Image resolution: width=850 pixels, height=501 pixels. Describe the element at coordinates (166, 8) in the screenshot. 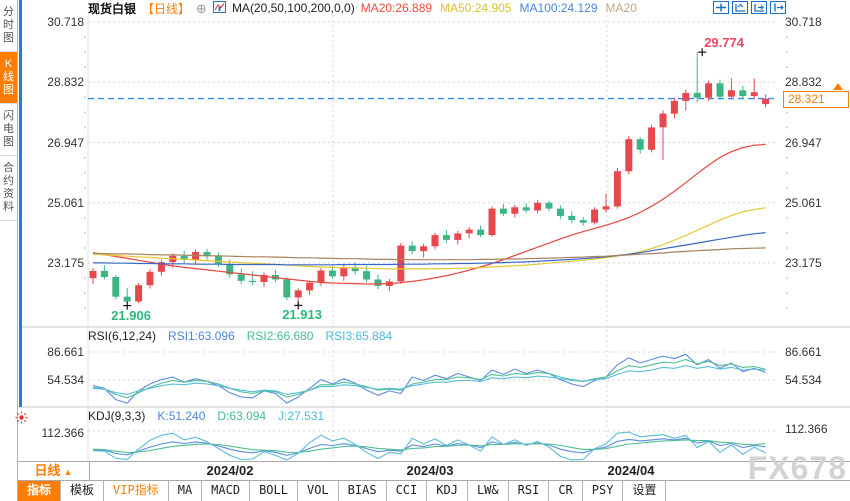

I see `period-tag: 【日线】` at that location.